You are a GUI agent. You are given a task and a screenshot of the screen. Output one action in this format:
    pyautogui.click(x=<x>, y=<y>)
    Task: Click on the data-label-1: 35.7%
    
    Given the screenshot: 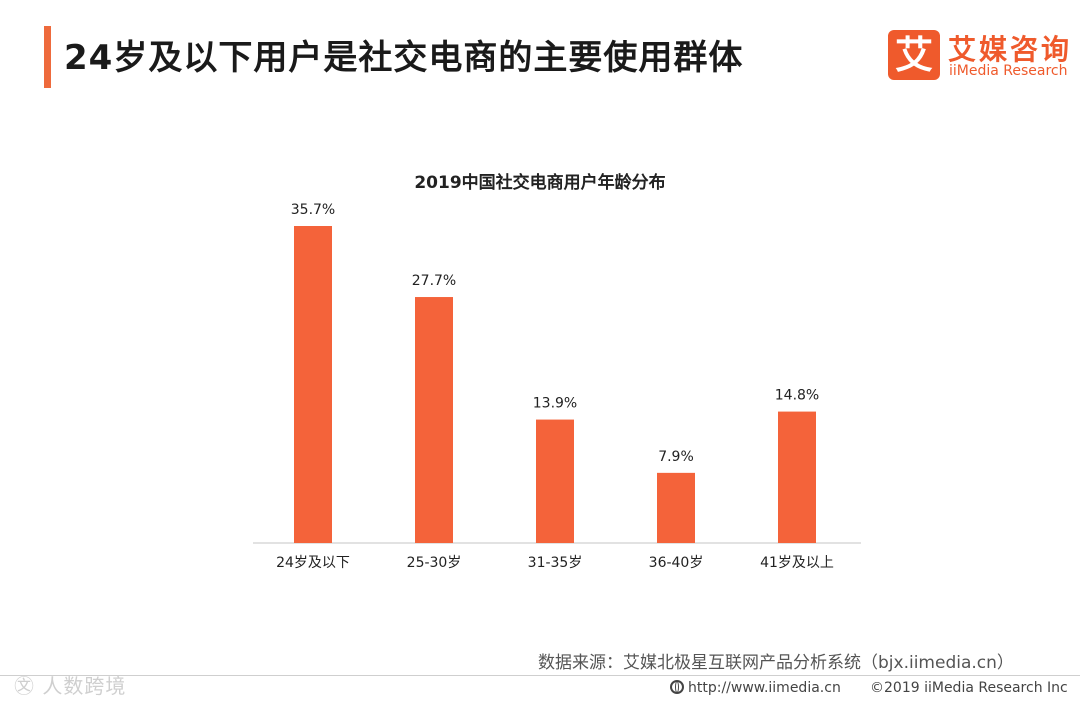 What is the action you would take?
    pyautogui.click(x=313, y=210)
    